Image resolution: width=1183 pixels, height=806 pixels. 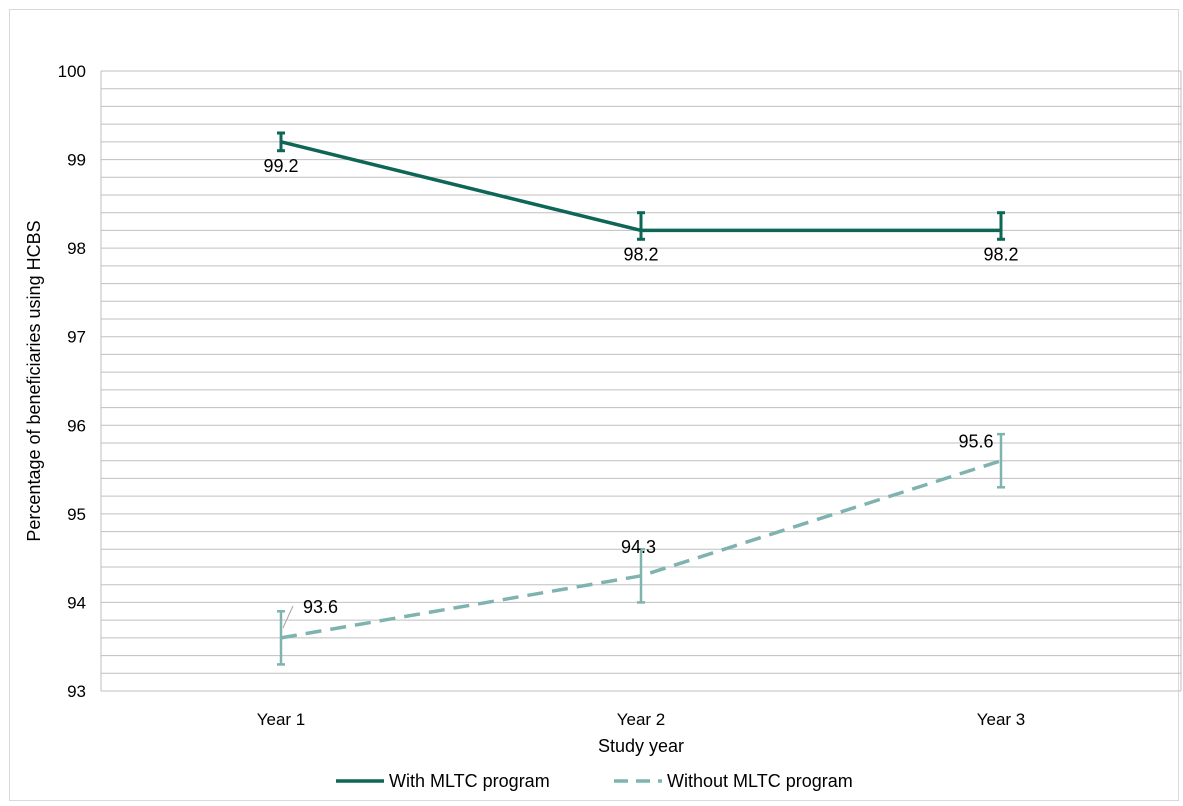 What do you see at coordinates (76, 248) in the screenshot?
I see `y-tick-label: 98` at bounding box center [76, 248].